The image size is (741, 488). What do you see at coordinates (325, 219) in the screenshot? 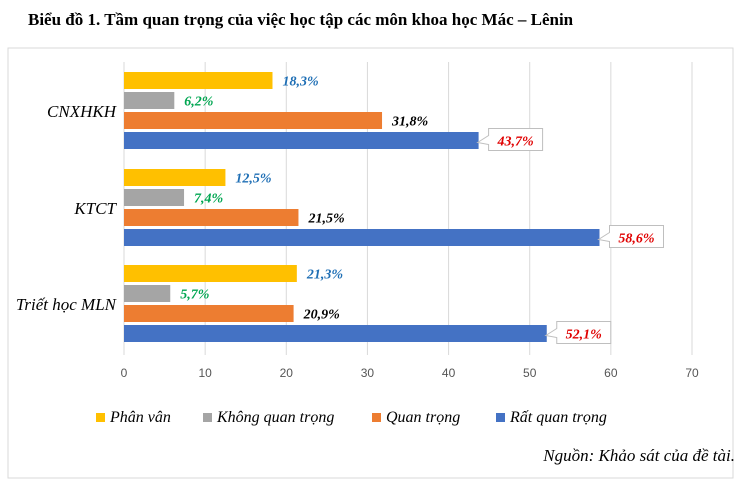
I see `data-label: 21,5%` at bounding box center [325, 219].